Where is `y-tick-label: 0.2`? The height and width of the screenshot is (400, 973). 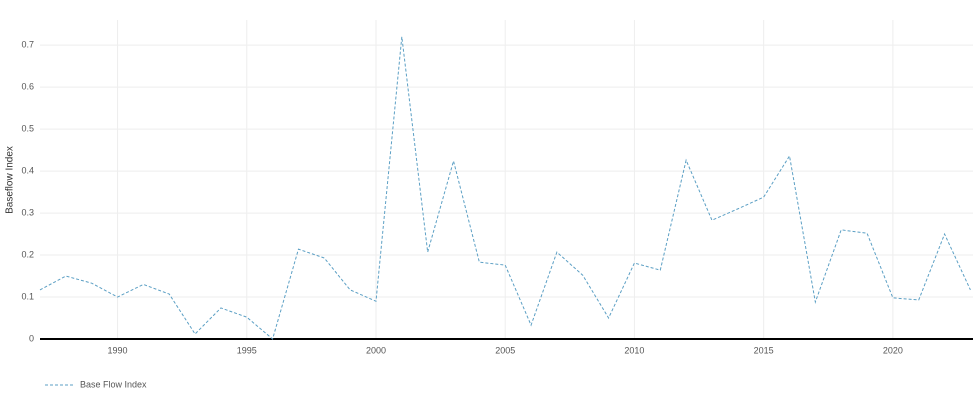 y-tick-label: 0.2 is located at coordinates (27, 254).